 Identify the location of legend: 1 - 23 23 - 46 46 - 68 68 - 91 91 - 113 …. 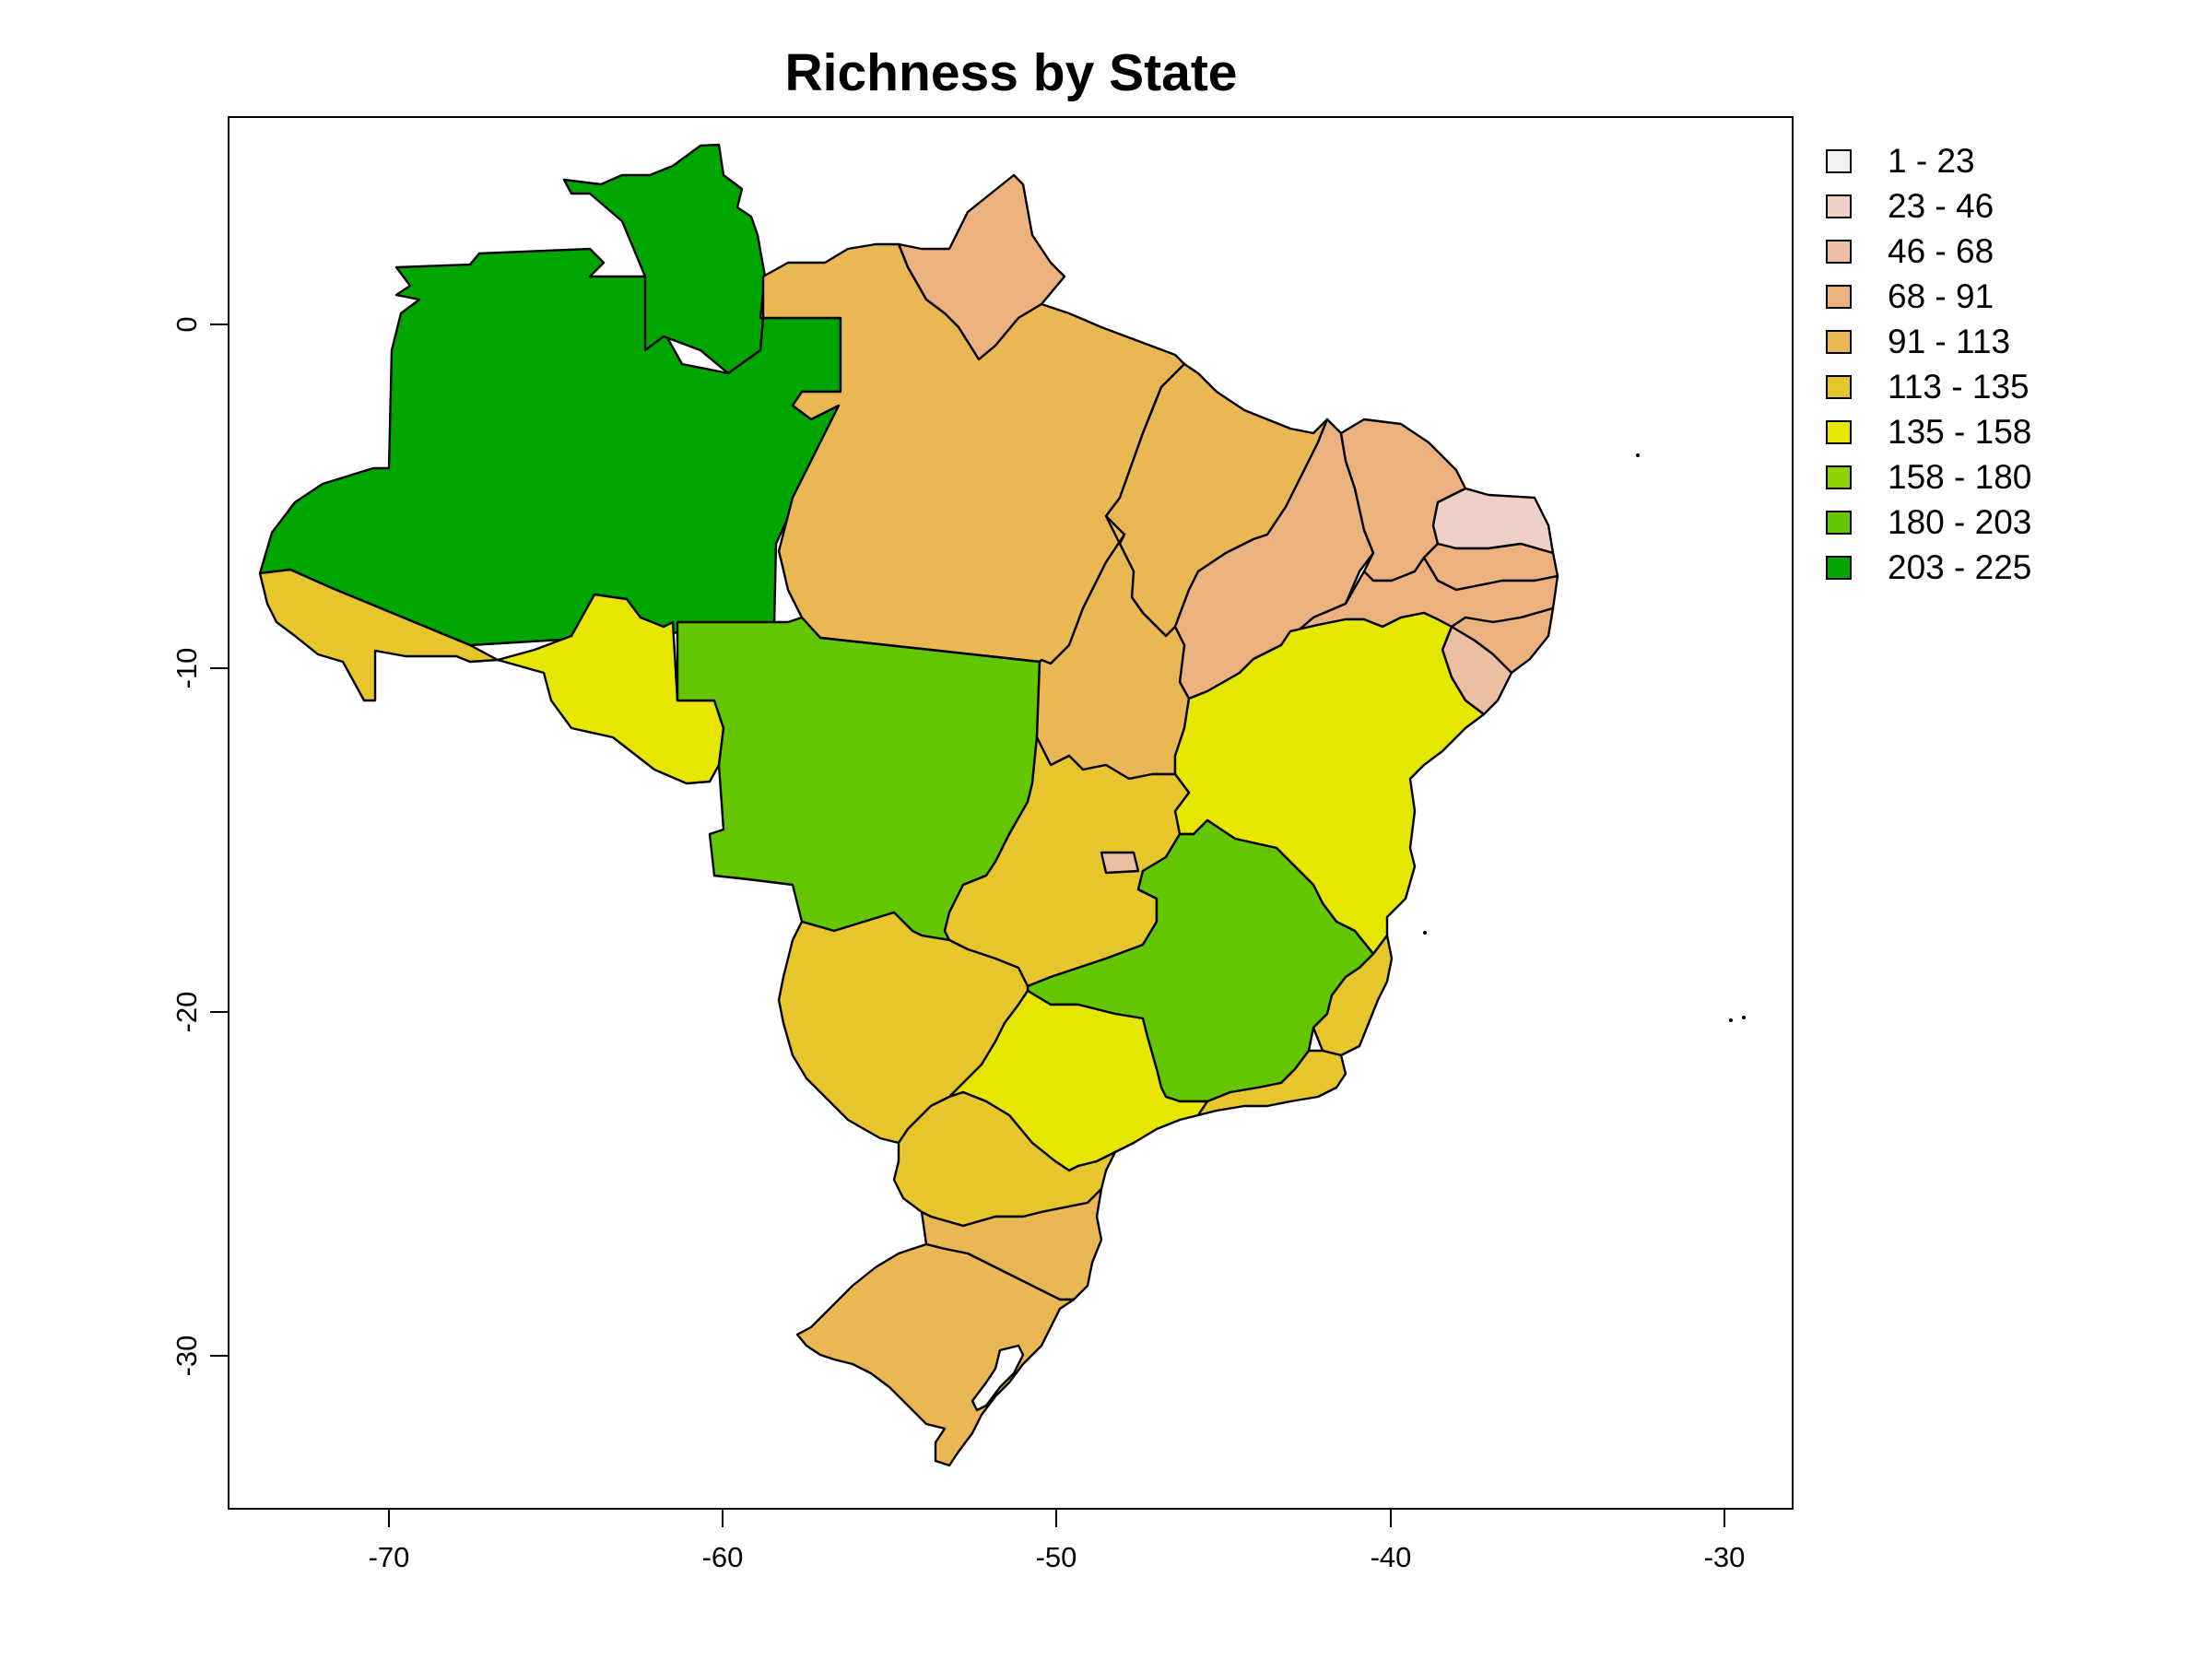
(1928, 364).